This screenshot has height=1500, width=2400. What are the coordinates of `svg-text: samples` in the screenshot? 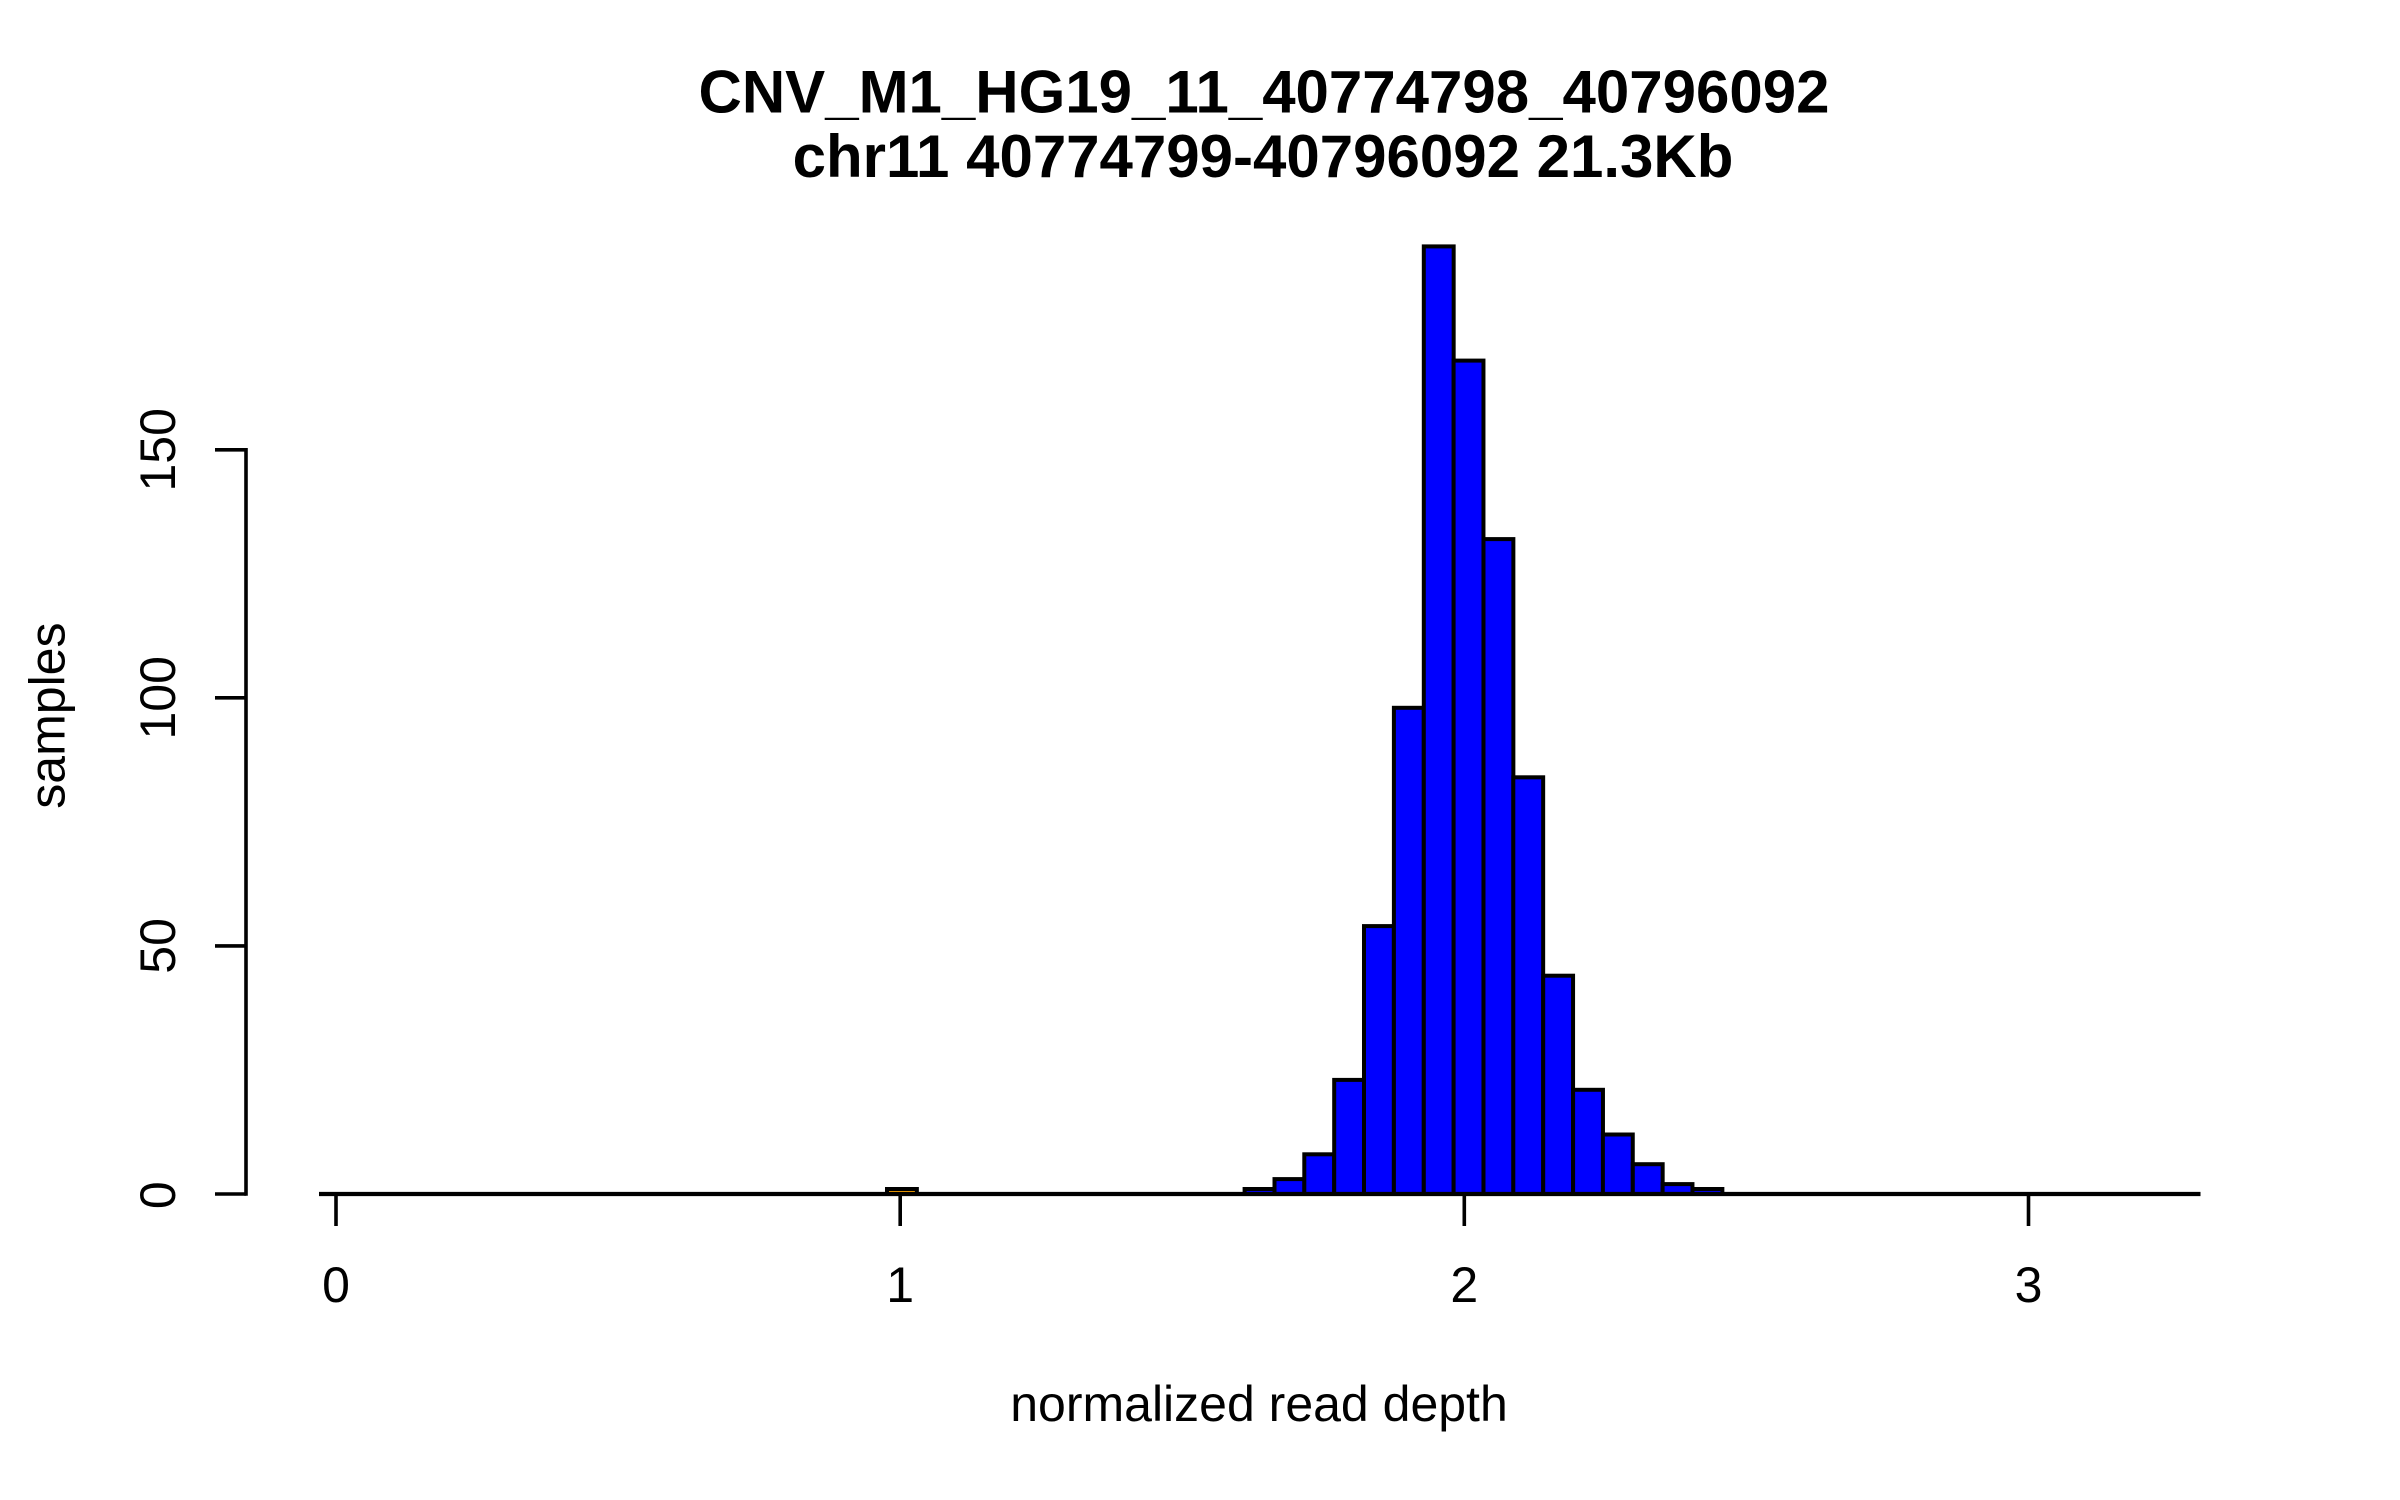 It's located at (48, 716).